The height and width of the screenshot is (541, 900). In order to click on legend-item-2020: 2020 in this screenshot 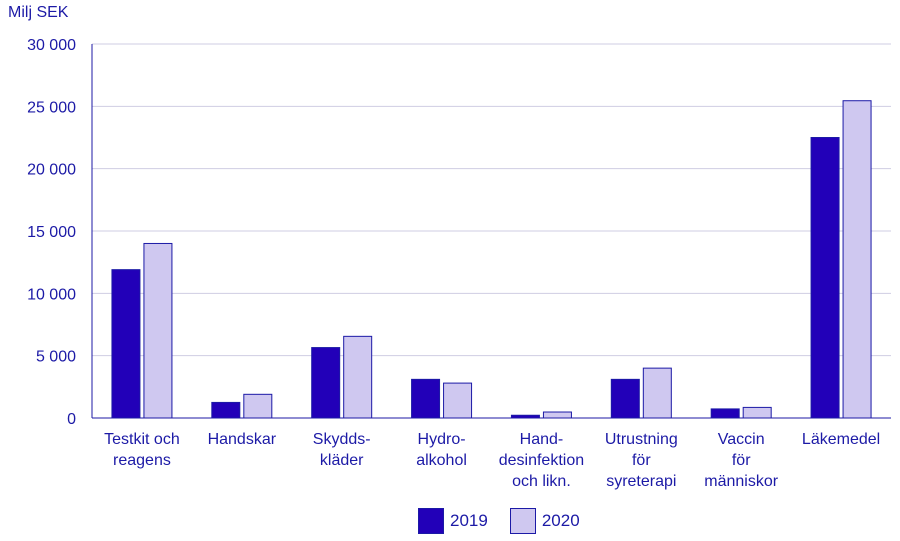, I will do `click(544, 521)`.